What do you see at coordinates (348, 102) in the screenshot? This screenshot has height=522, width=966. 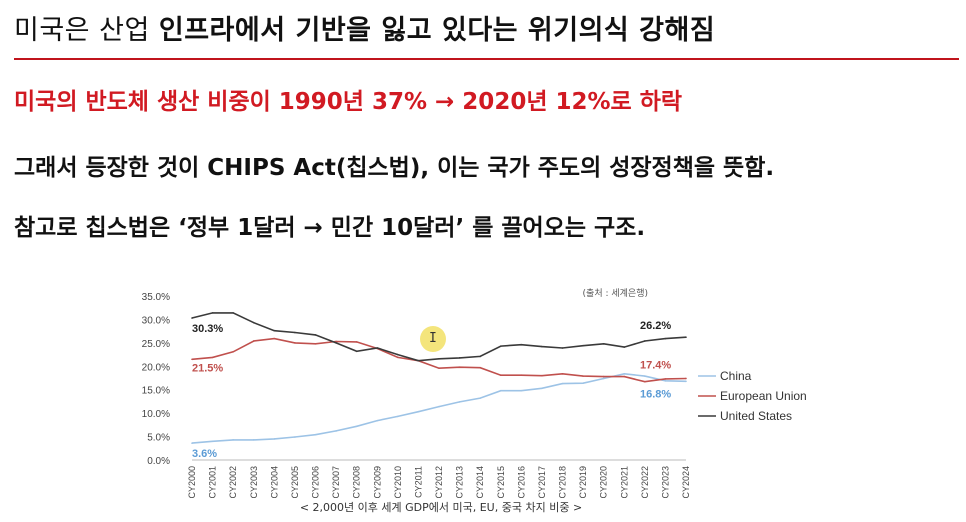 I see `semiconductor-share-text: 미국의 반도체 생산 비중이 1990년 37% → 2020년 12%로 하락` at bounding box center [348, 102].